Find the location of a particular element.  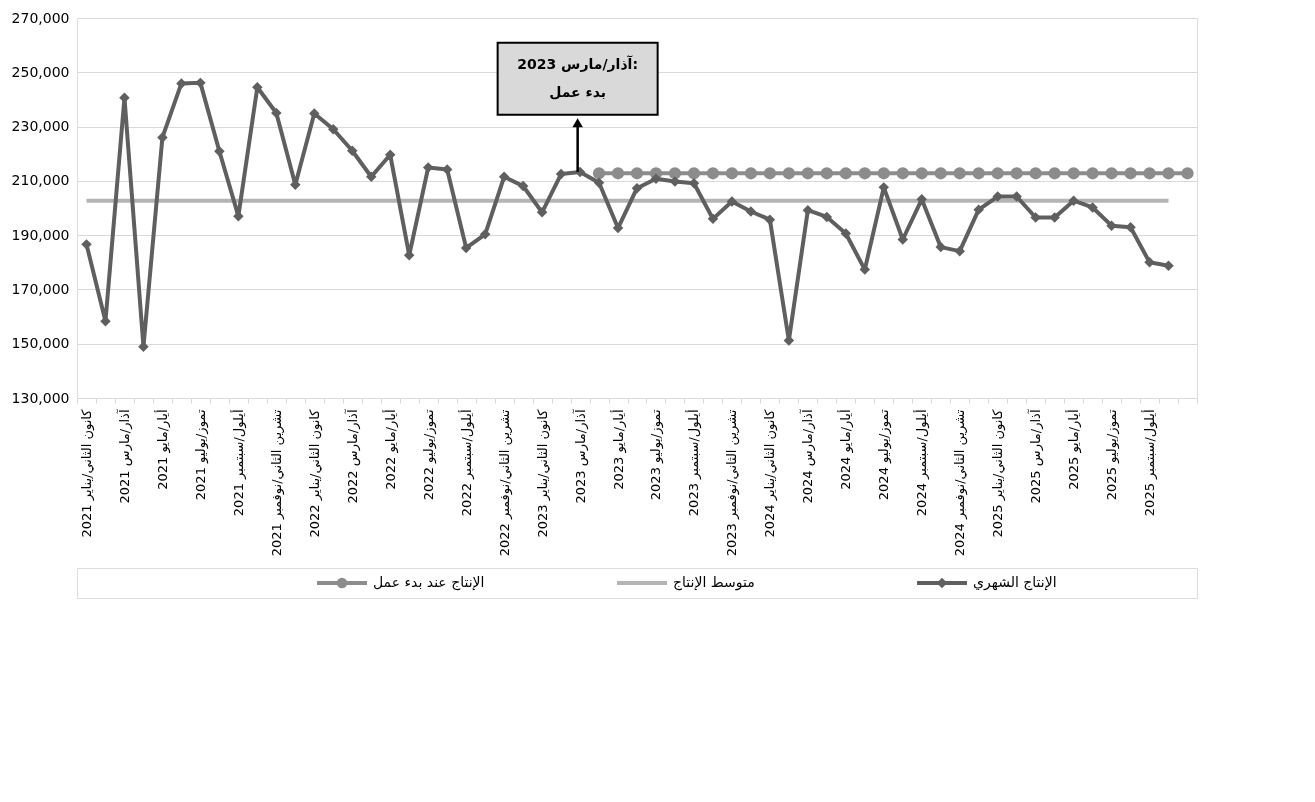

x-tick-label: كانون الثاني/يناير 2024 is located at coordinates (770, 473).